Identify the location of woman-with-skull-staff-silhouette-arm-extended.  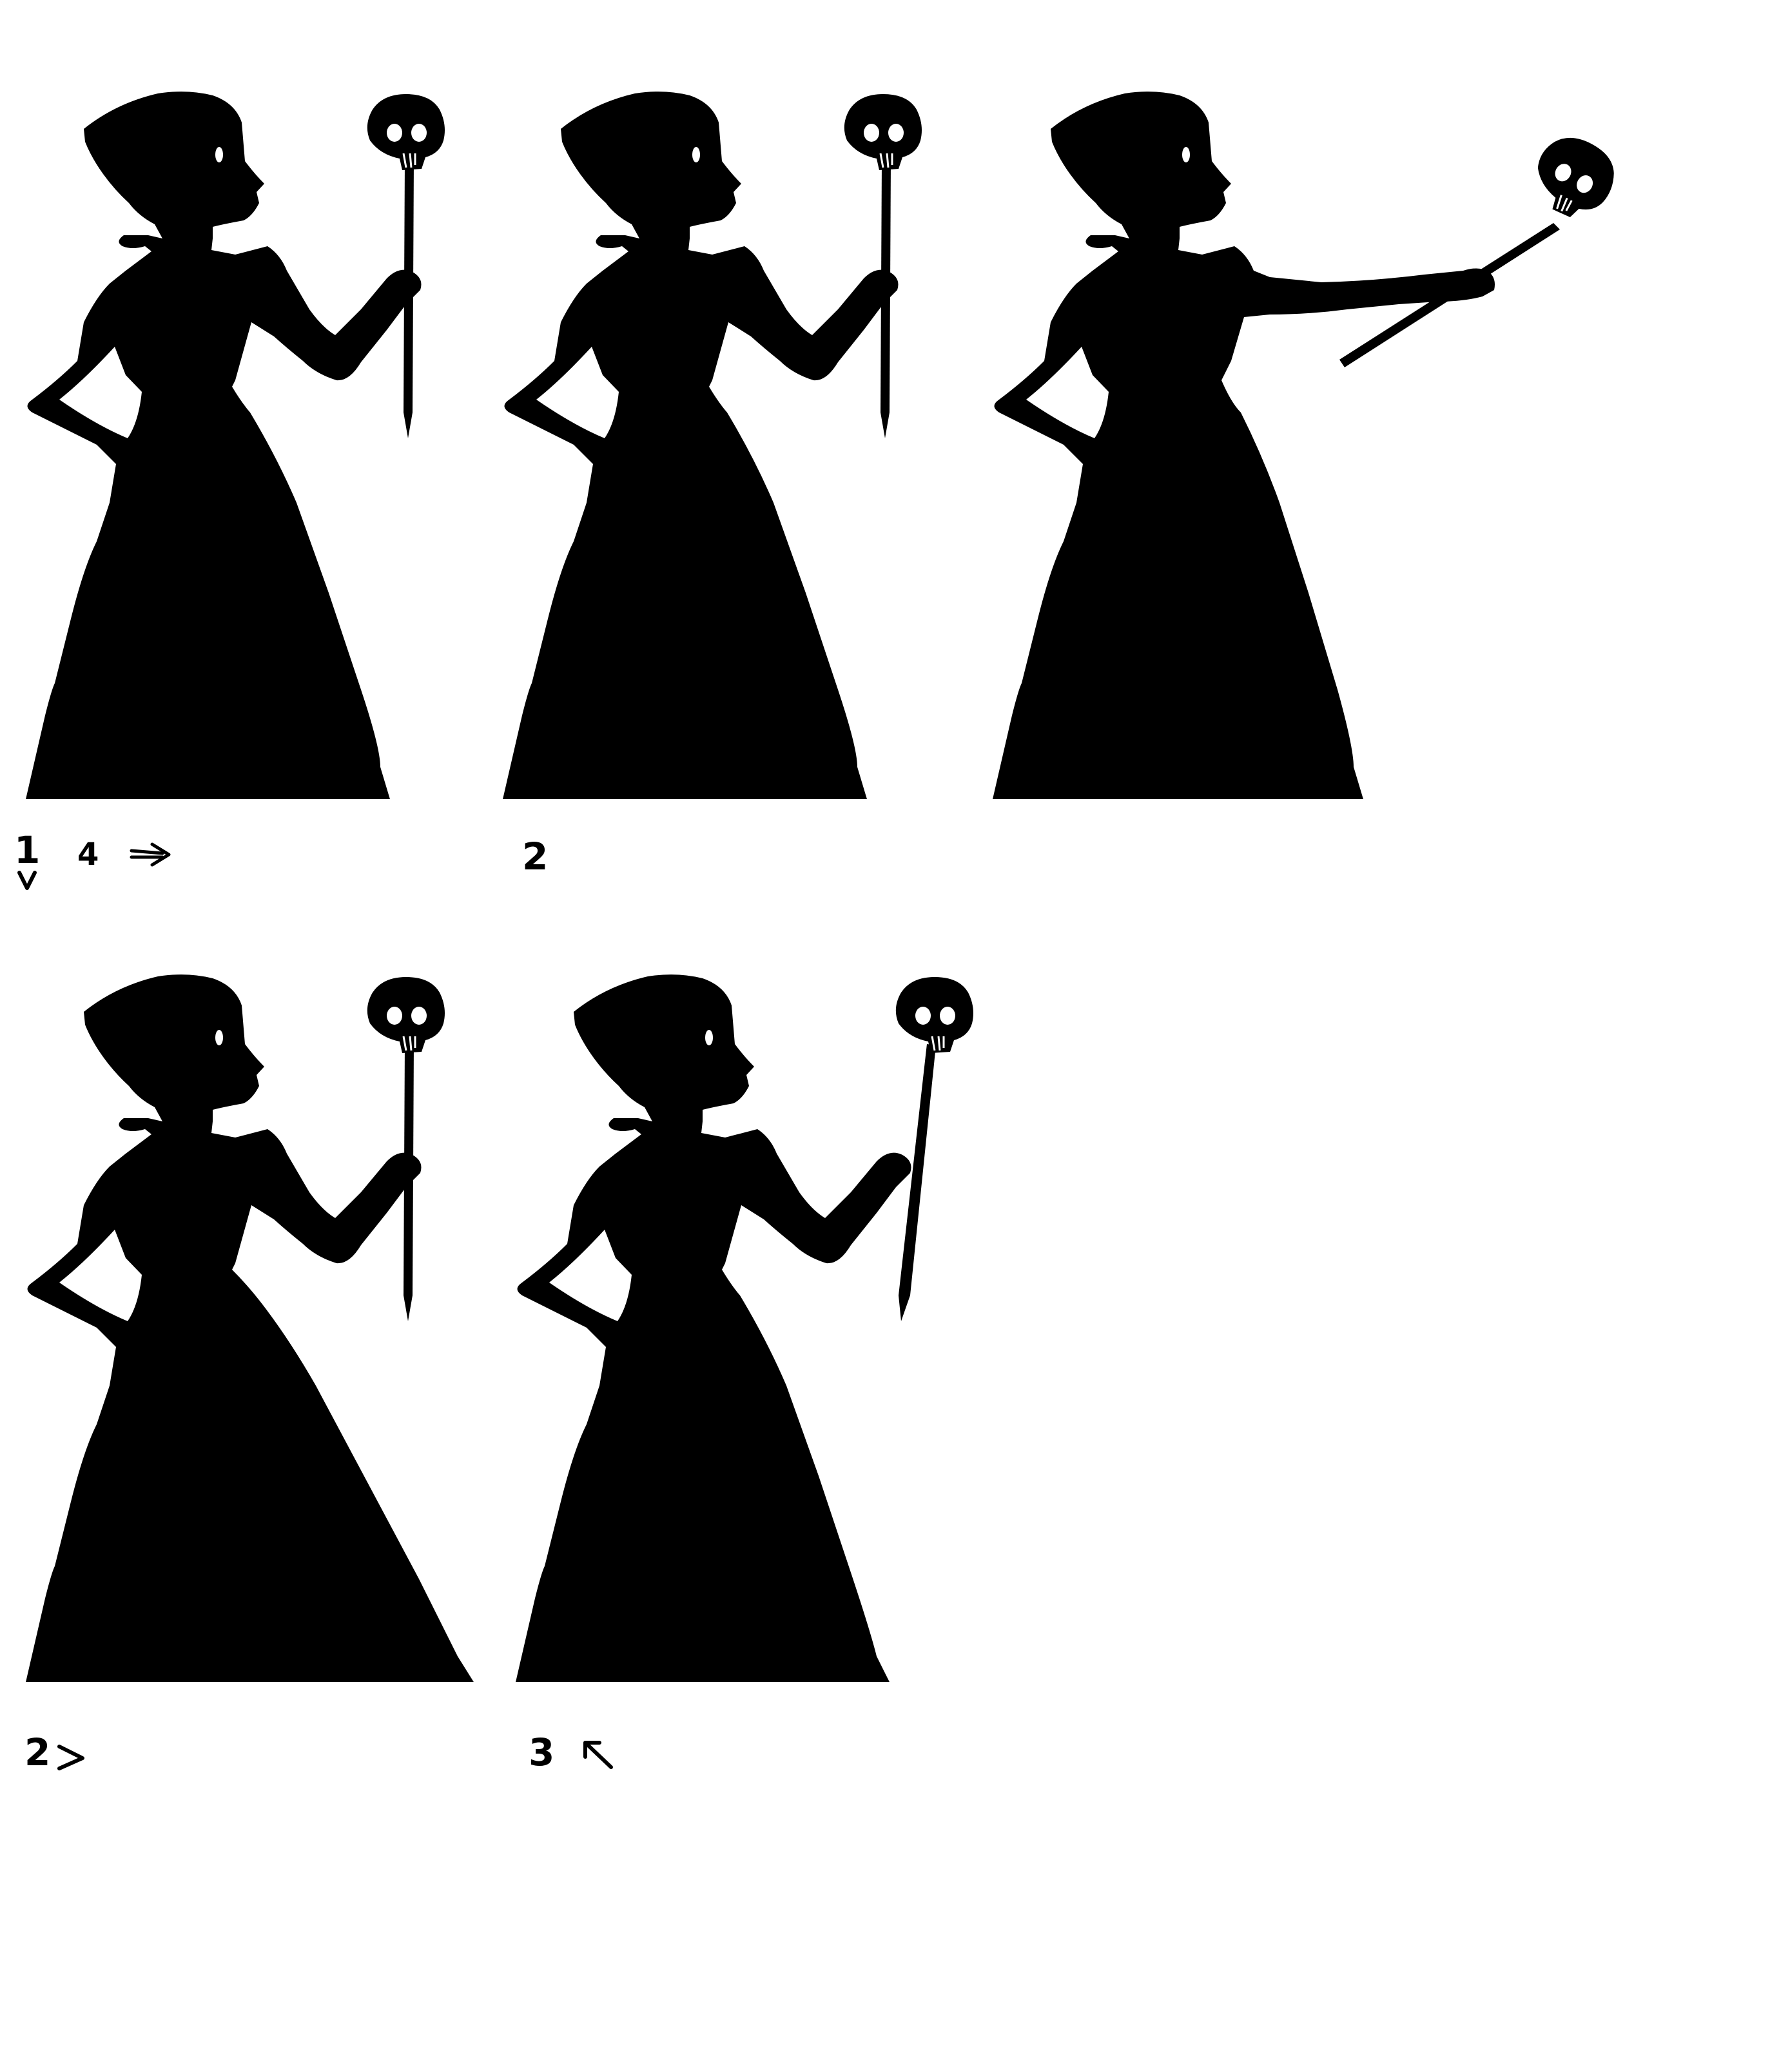
(1303, 445).